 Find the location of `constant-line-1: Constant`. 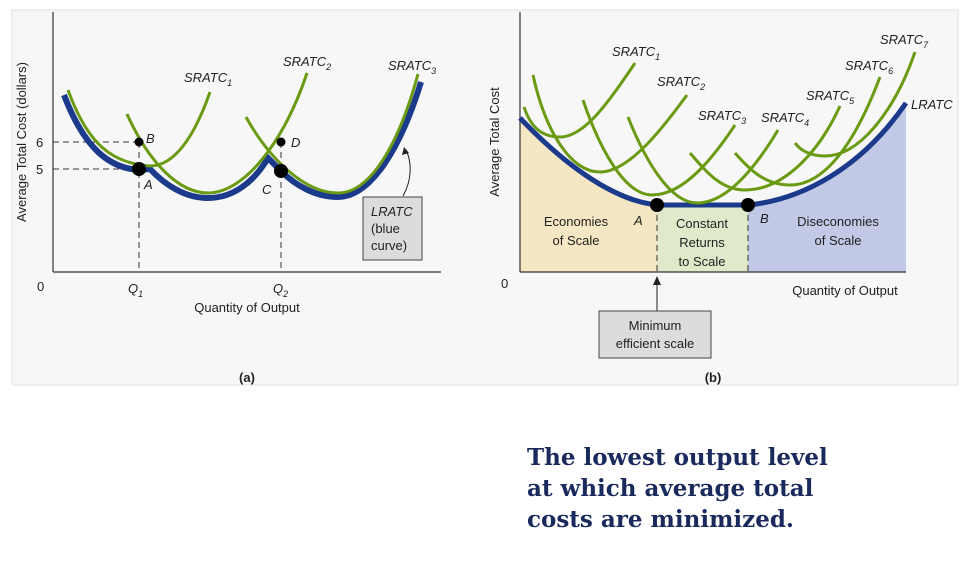

constant-line-1: Constant is located at coordinates (702, 223).